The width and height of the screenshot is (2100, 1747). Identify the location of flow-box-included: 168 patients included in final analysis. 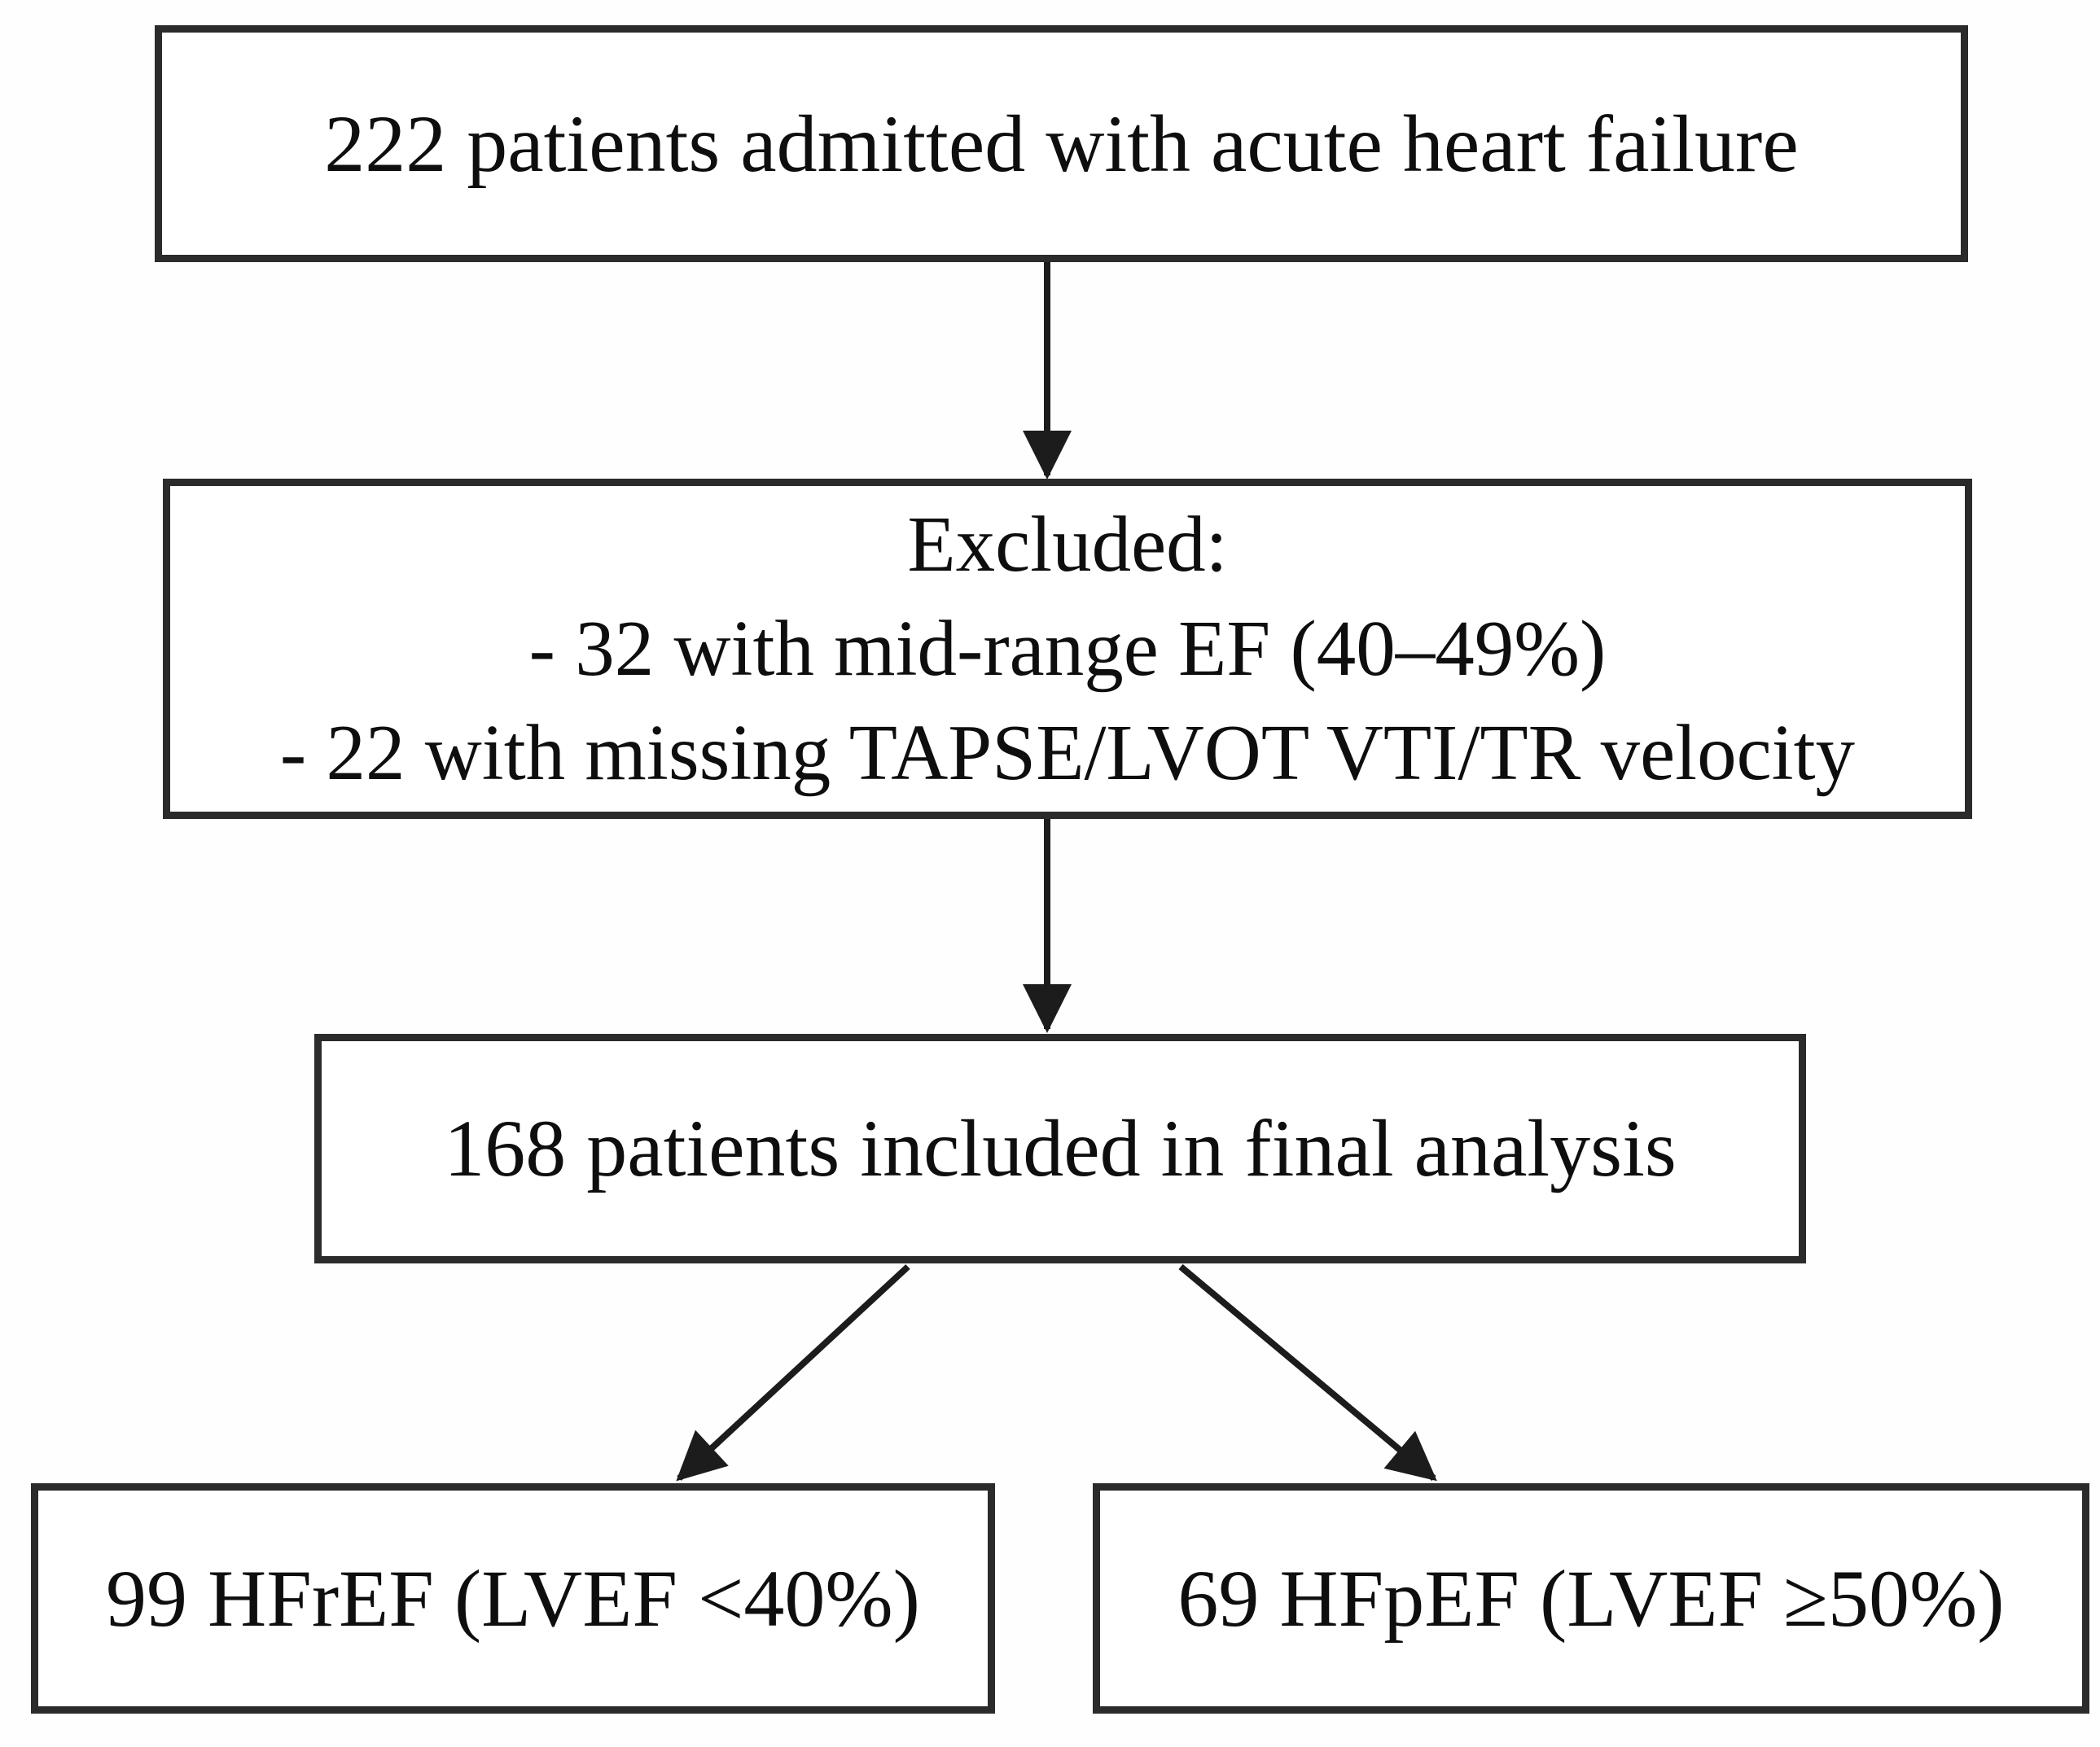
(1060, 1148).